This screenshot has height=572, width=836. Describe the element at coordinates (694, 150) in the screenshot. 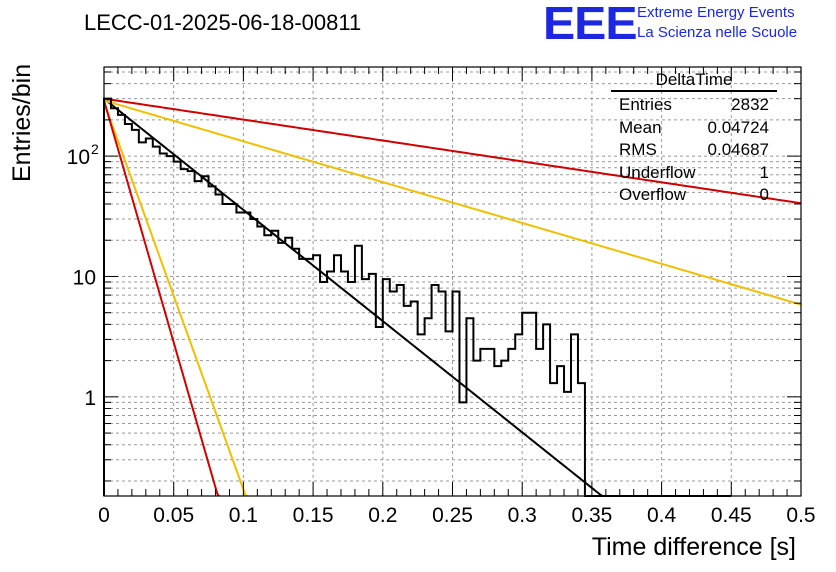

I see `stats-row-rms: RMS 0.04687` at that location.